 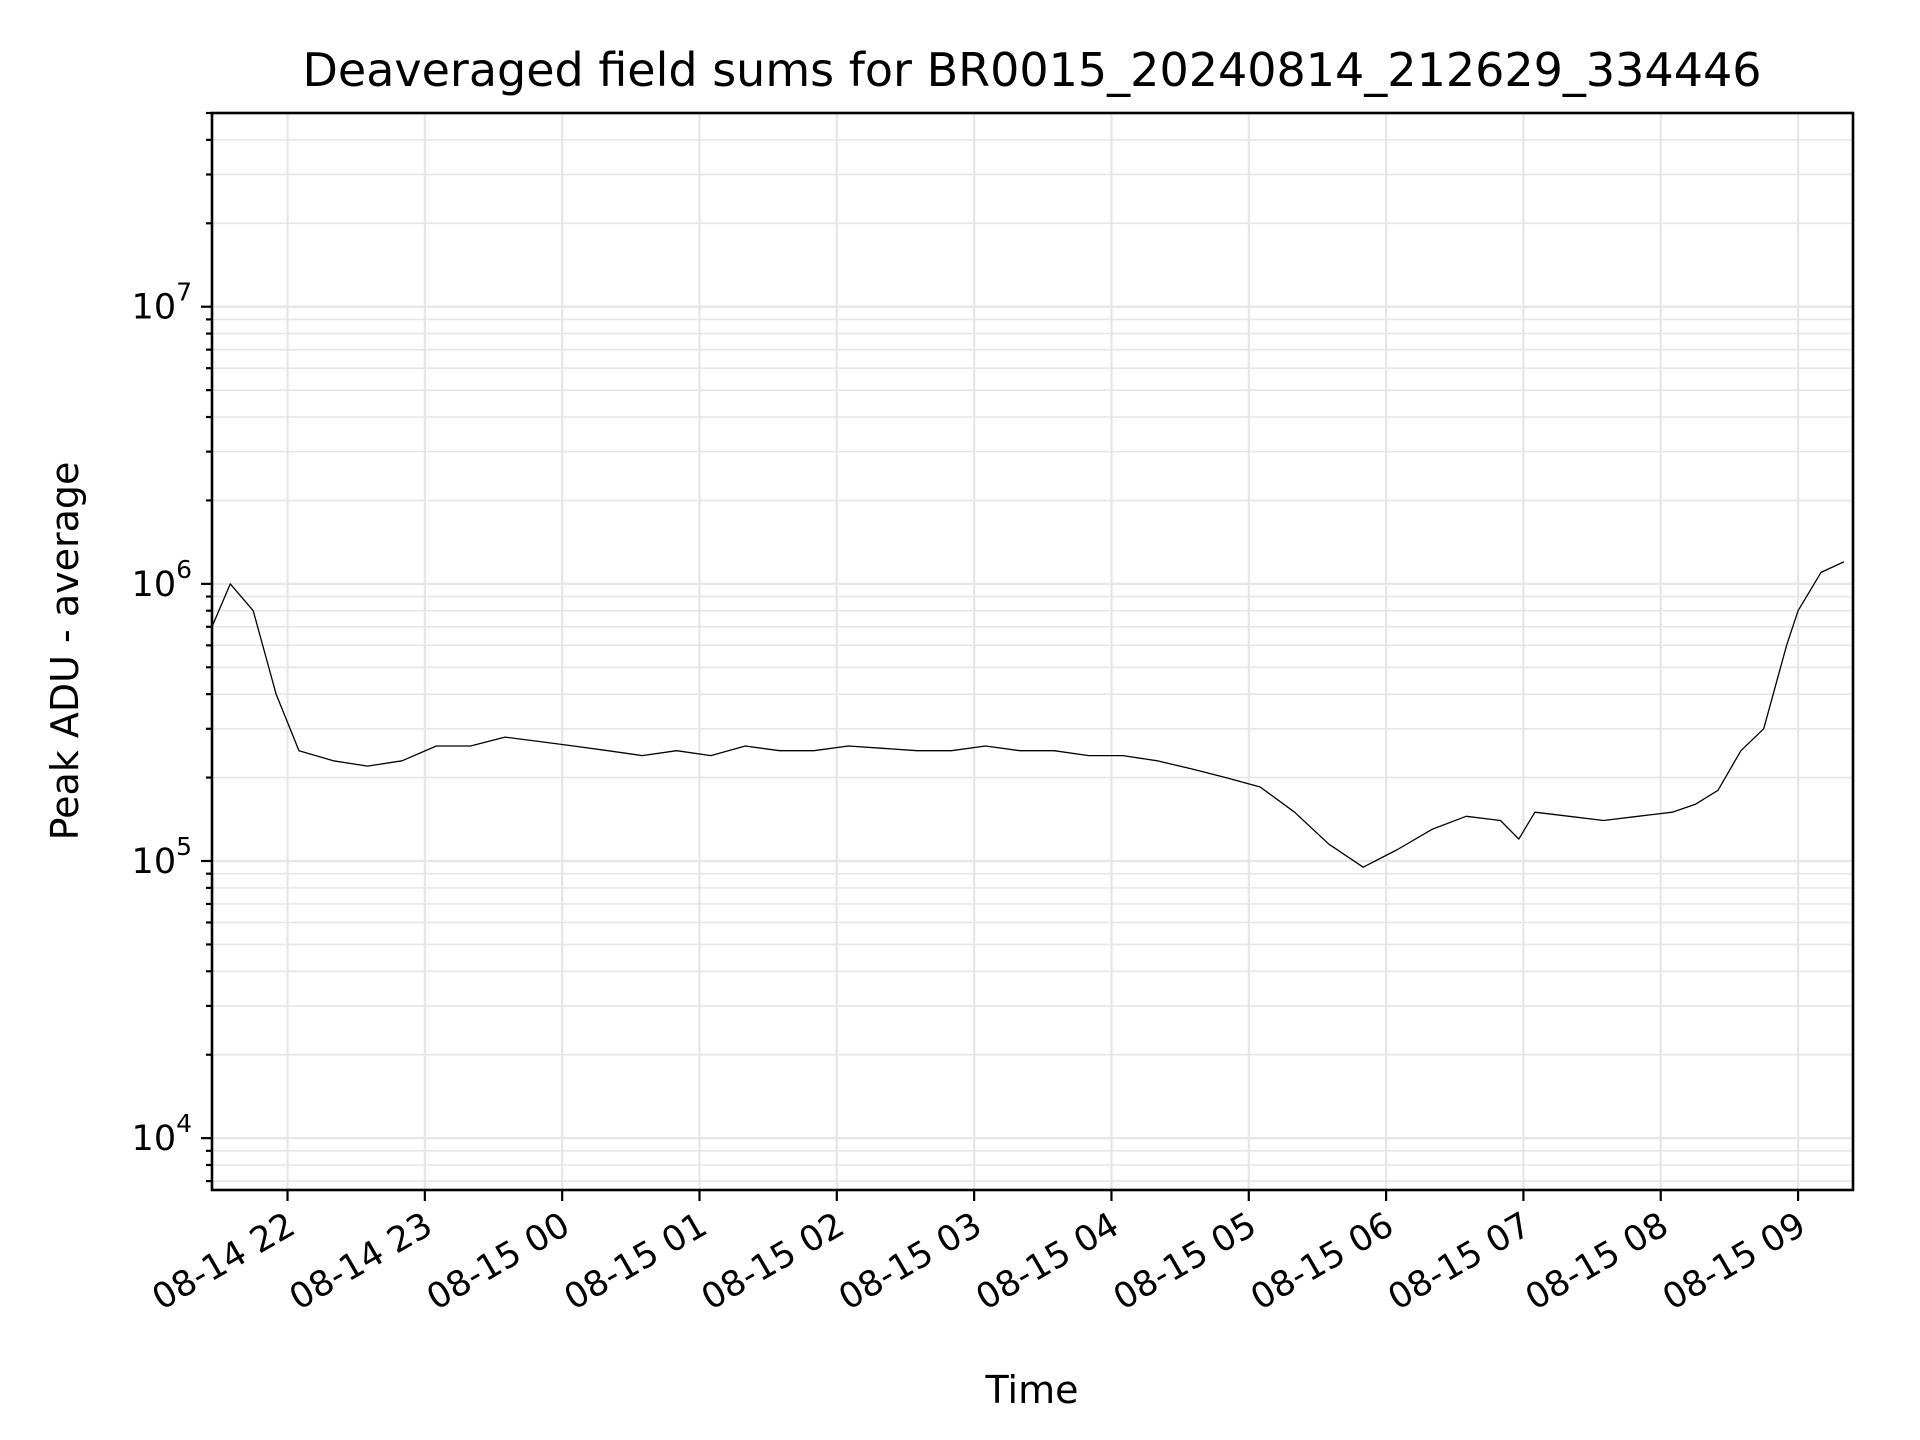 What do you see at coordinates (224, 1261) in the screenshot?
I see `x-tick-label: 08-14 22` at bounding box center [224, 1261].